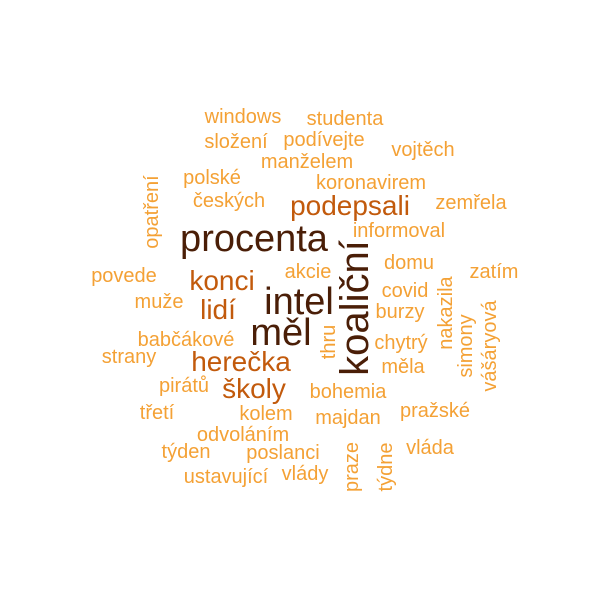 The height and width of the screenshot is (600, 600). What do you see at coordinates (400, 312) in the screenshot?
I see `word-burzy: burzy` at bounding box center [400, 312].